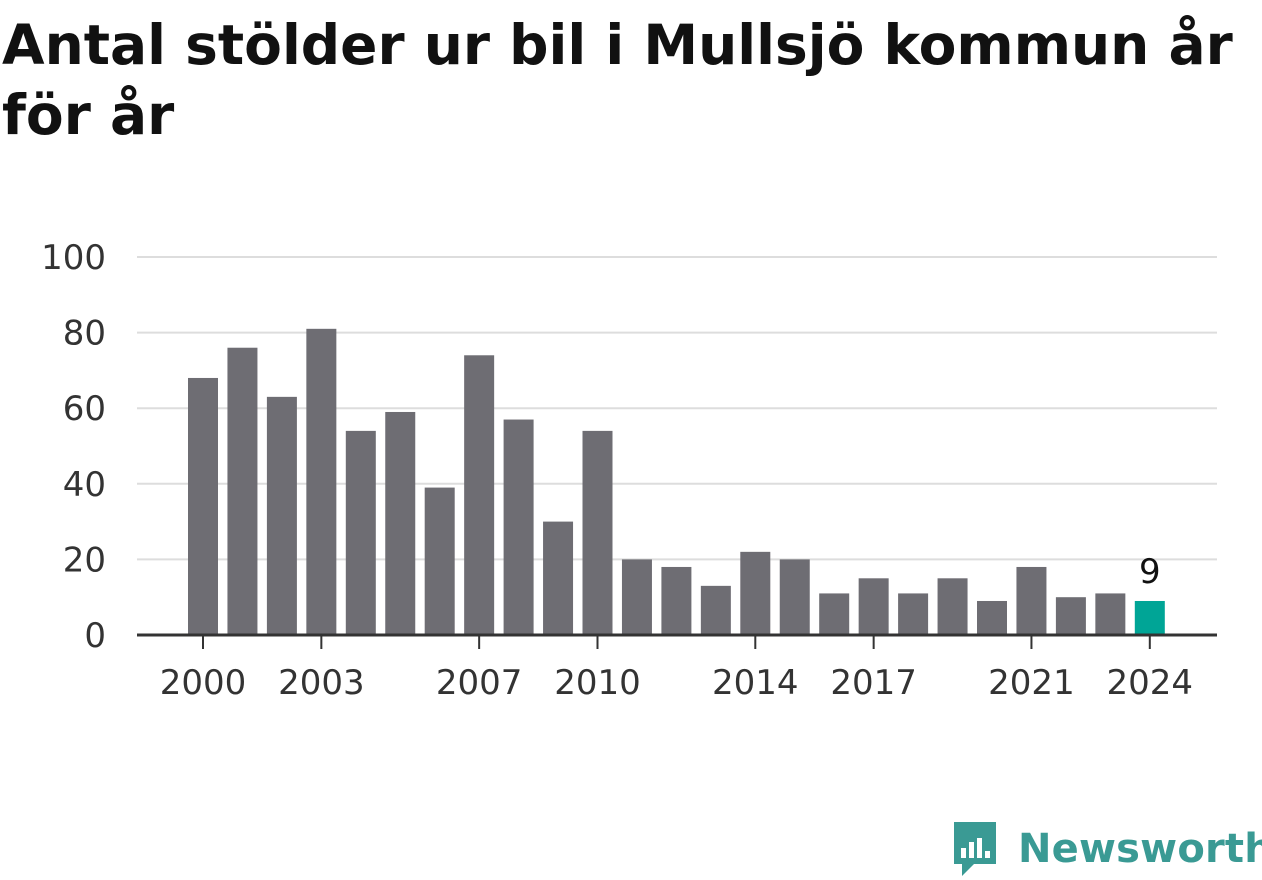  Describe the element at coordinates (558, 578) in the screenshot. I see `bar-2009` at that location.